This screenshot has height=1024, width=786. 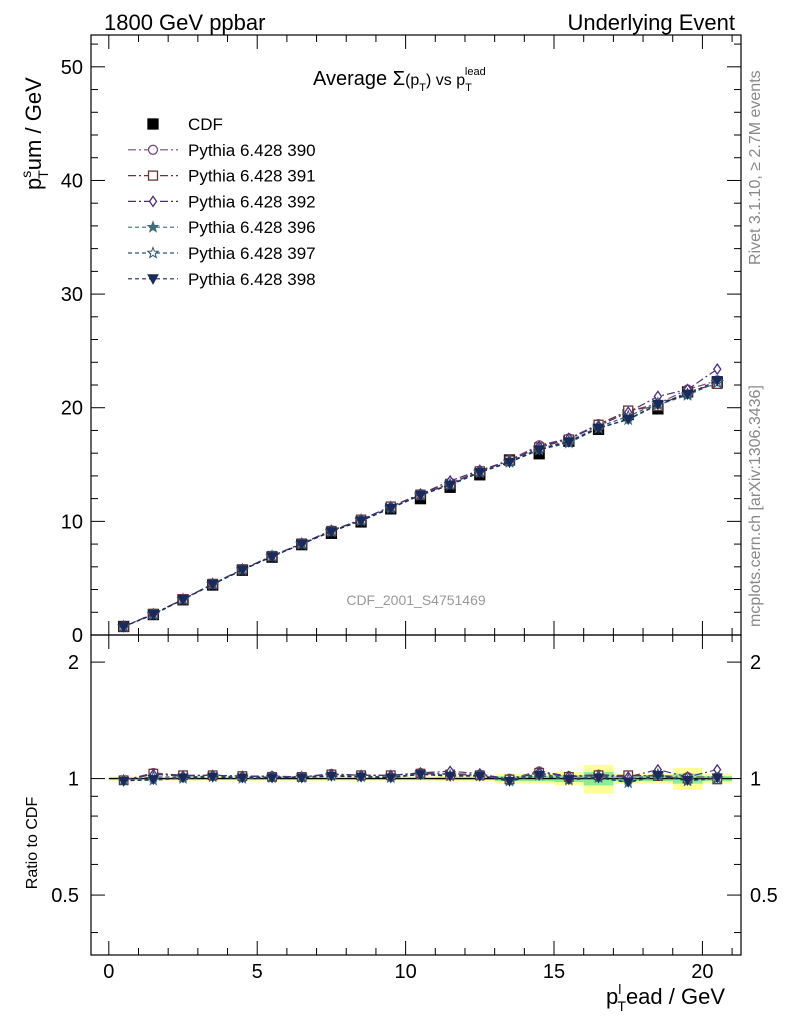 I want to click on legend-item: Pythia 6.428 392, so click(x=222, y=201).